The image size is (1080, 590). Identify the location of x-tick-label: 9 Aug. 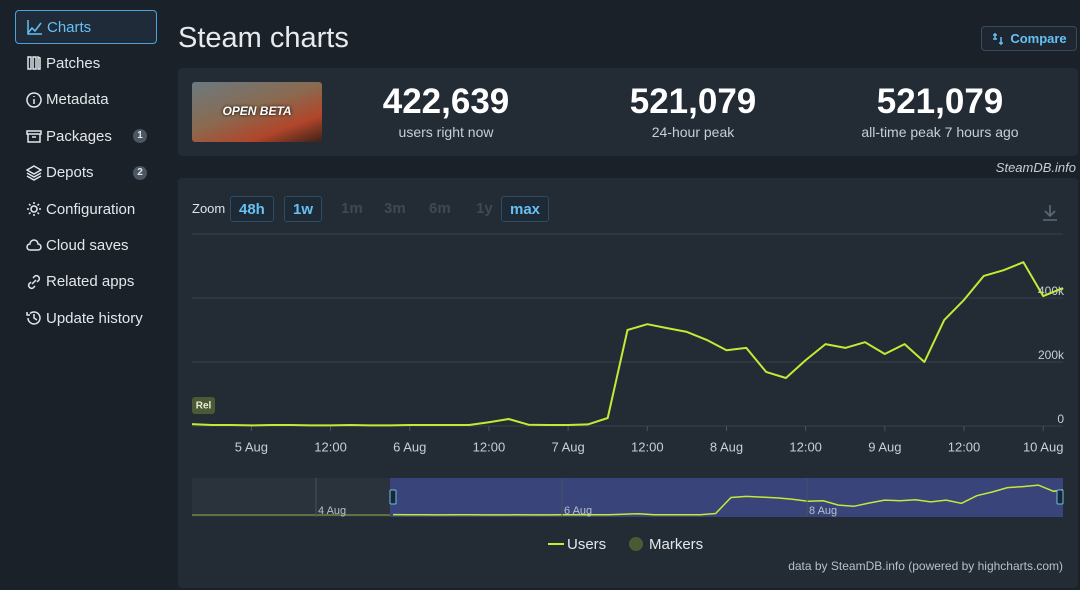
(884, 446).